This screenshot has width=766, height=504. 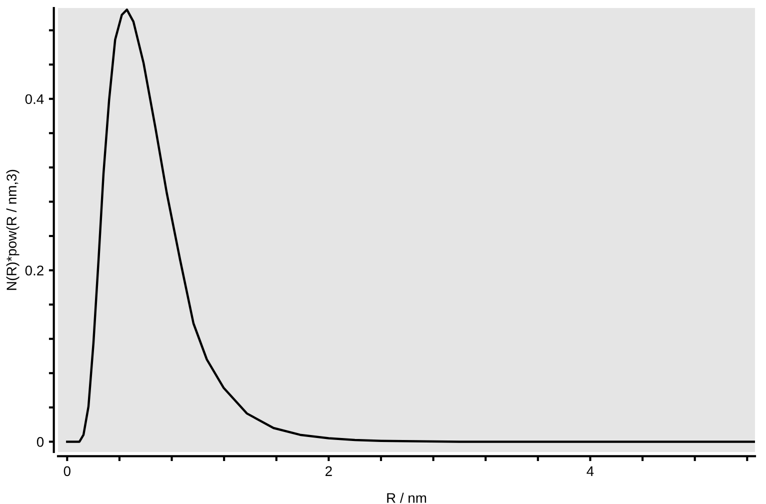 I want to click on y-axis-title: N(R)*pow(R / nm,3), so click(x=13, y=230).